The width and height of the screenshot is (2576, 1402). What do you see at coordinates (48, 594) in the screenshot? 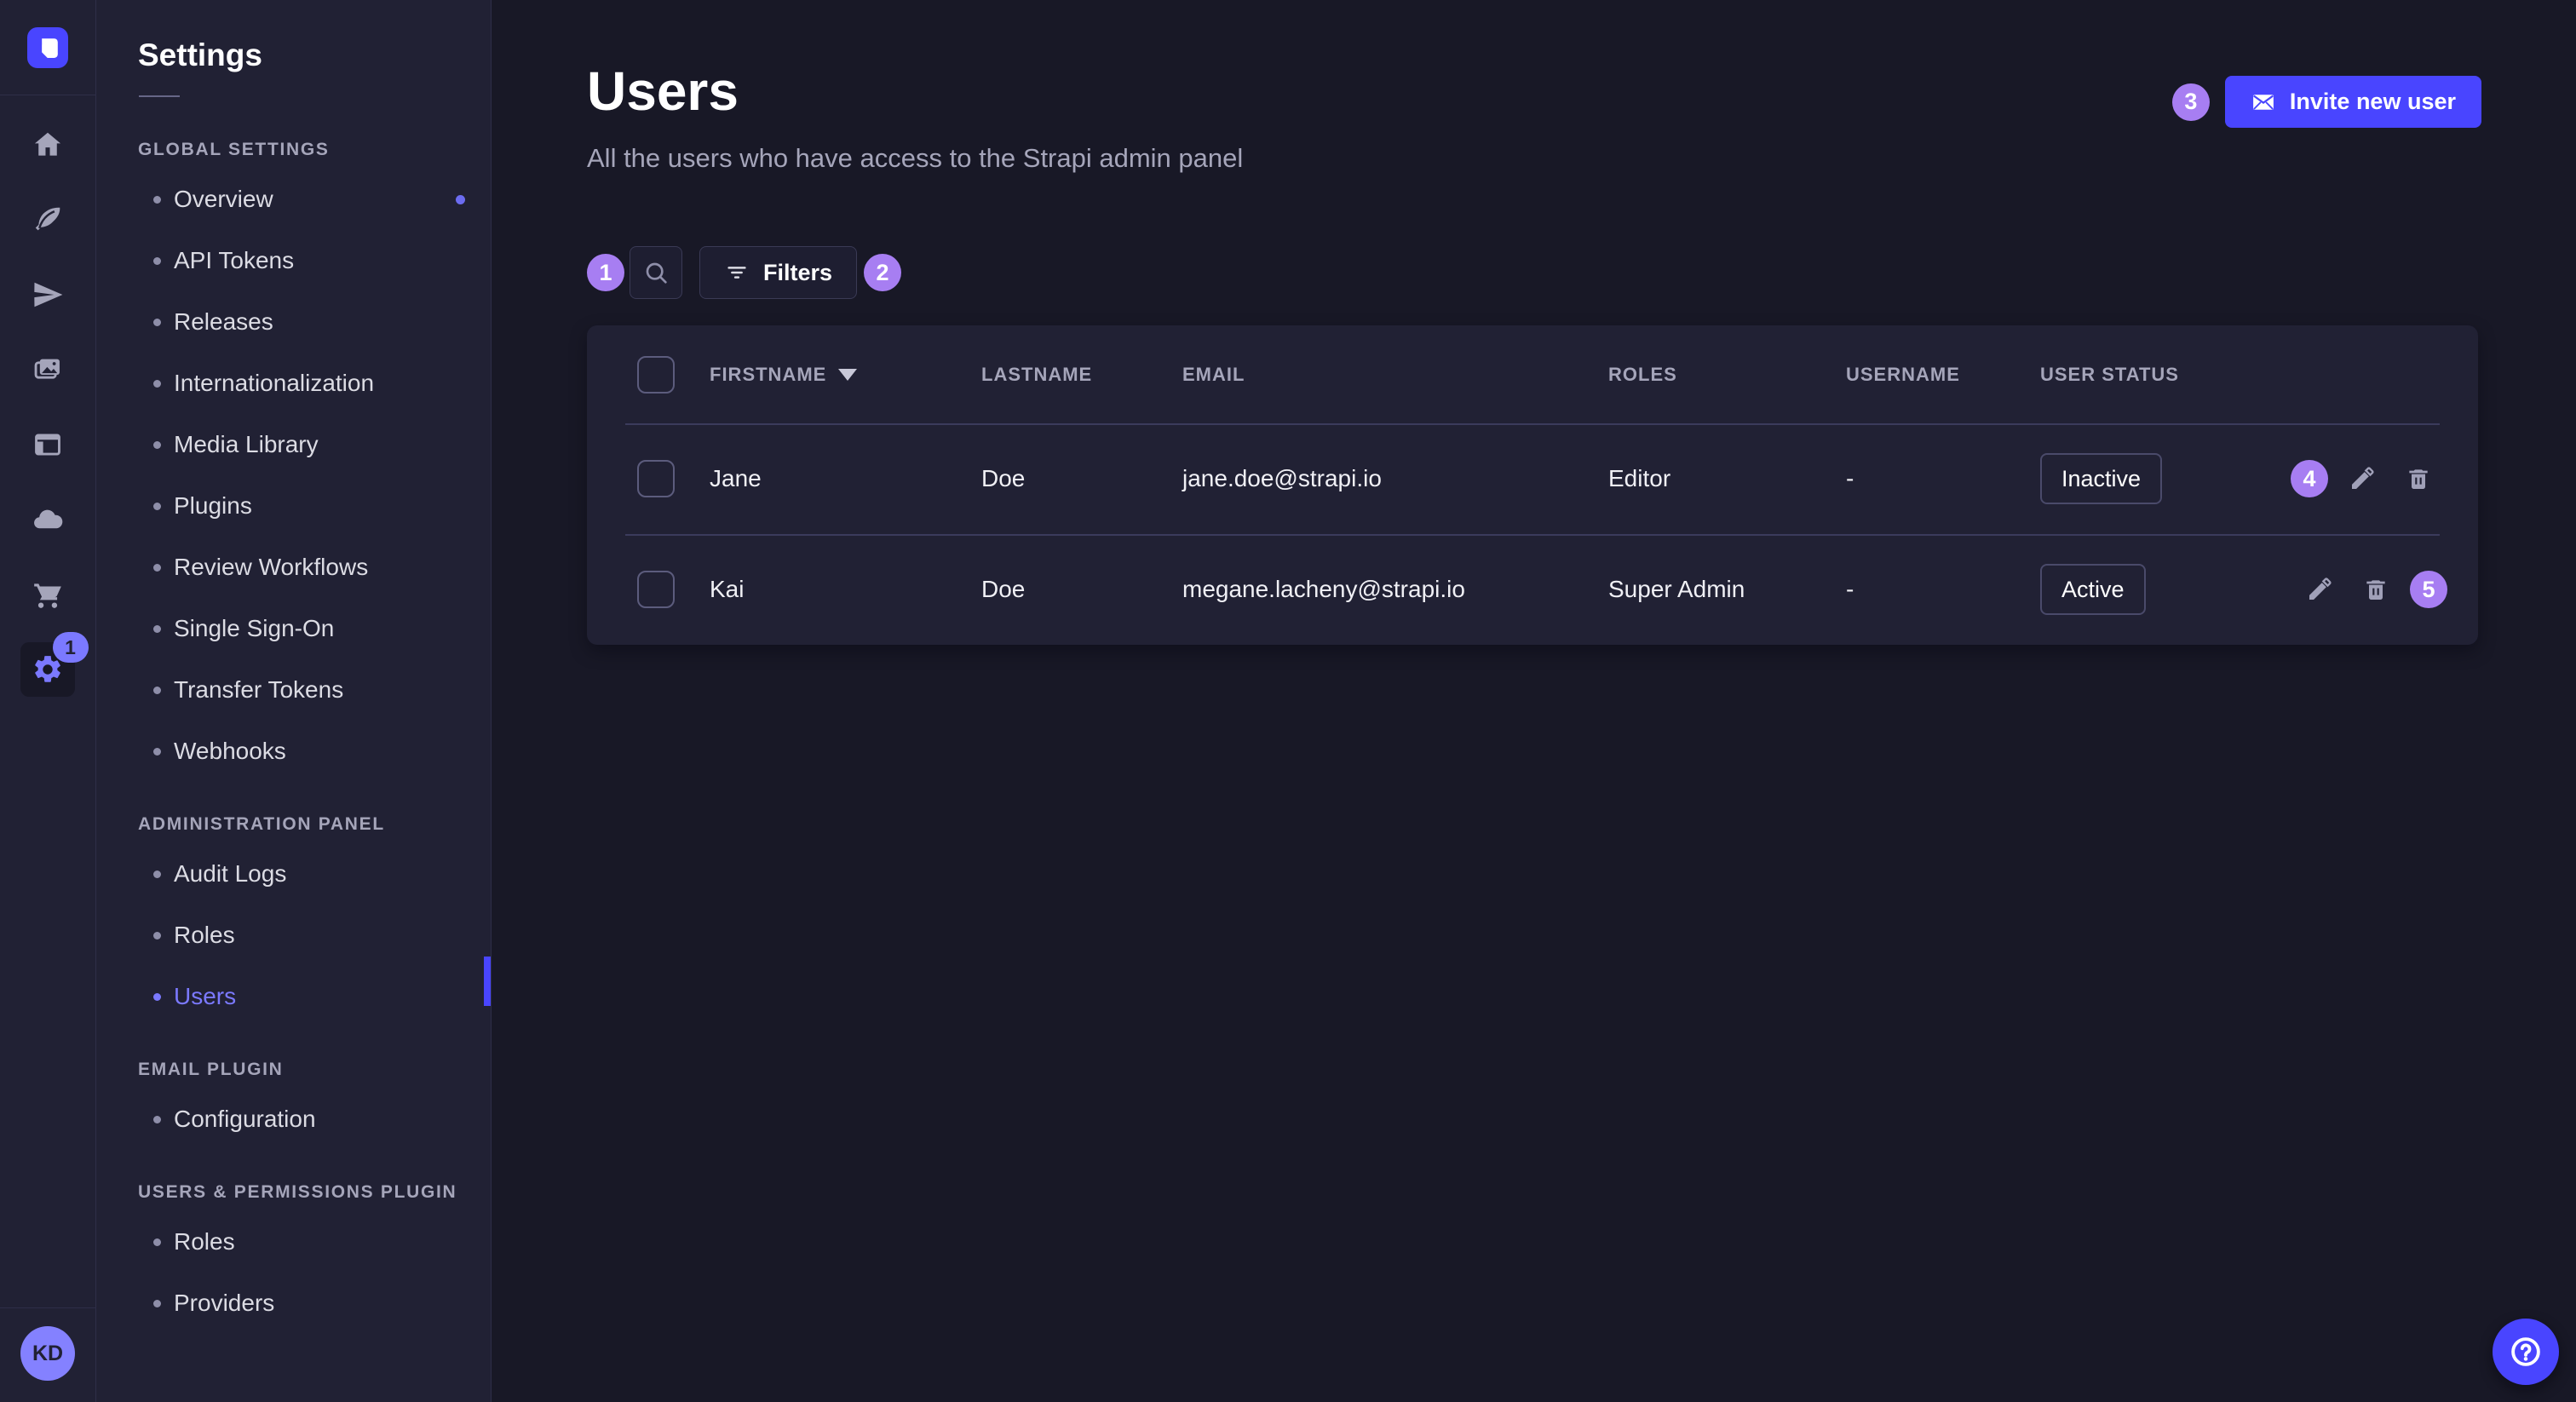
I see `marketplace-cart-icon` at bounding box center [48, 594].